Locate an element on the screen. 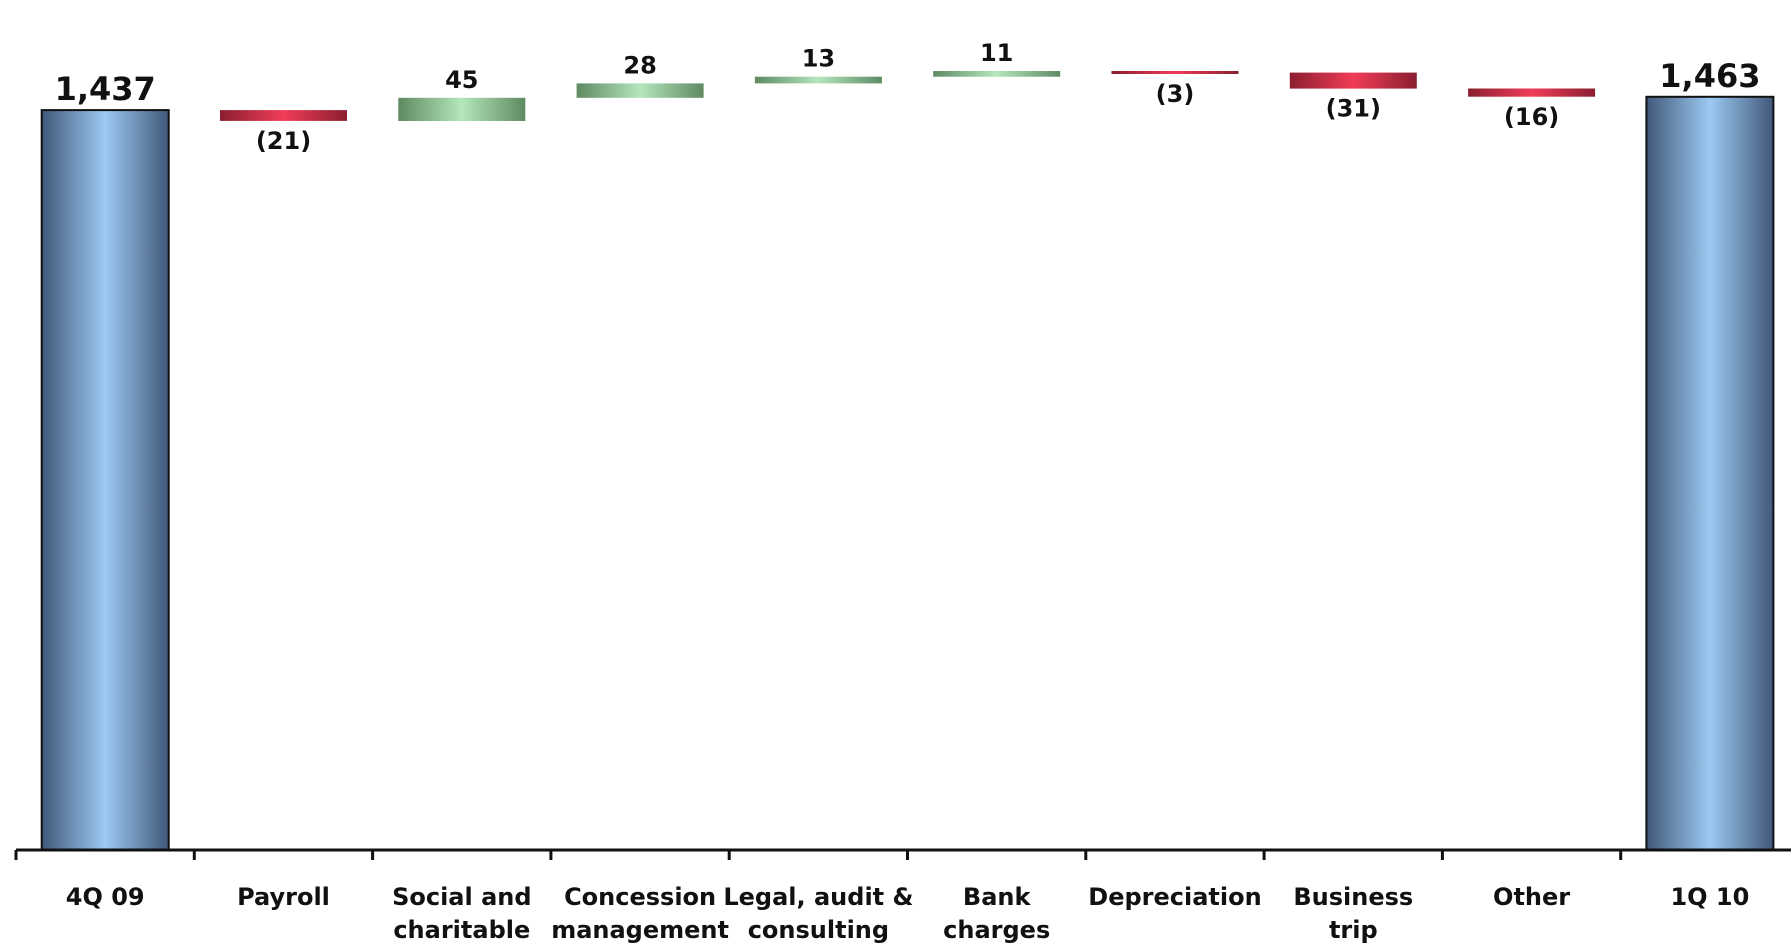 The height and width of the screenshot is (946, 1791). bar-social-and-charitable is located at coordinates (462, 109).